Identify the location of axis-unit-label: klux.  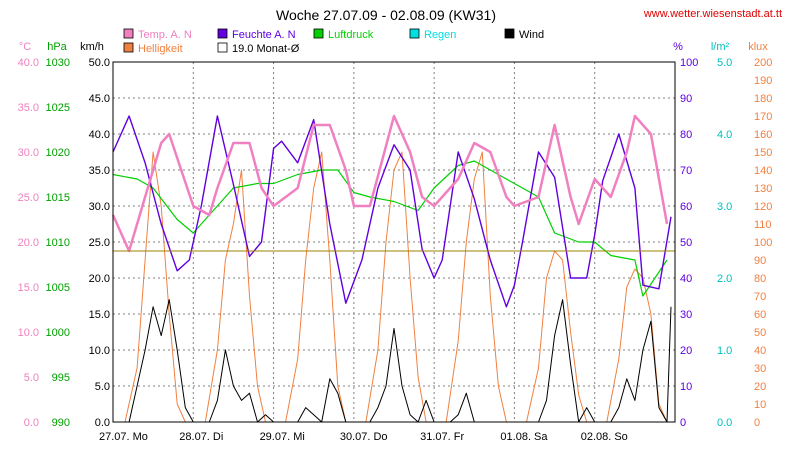
(758, 47).